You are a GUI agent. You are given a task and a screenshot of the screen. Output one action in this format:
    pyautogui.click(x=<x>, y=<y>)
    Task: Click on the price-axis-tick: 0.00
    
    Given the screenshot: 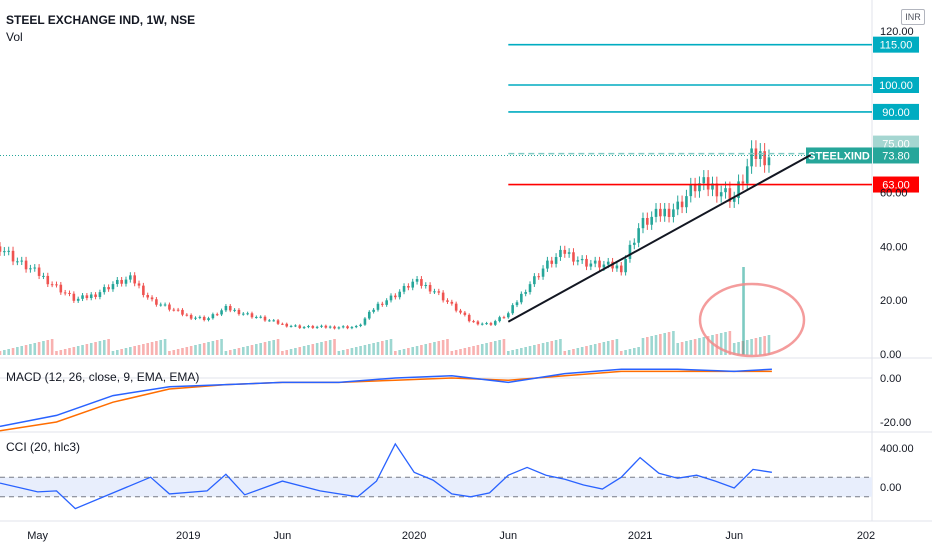 What is the action you would take?
    pyautogui.click(x=890, y=355)
    